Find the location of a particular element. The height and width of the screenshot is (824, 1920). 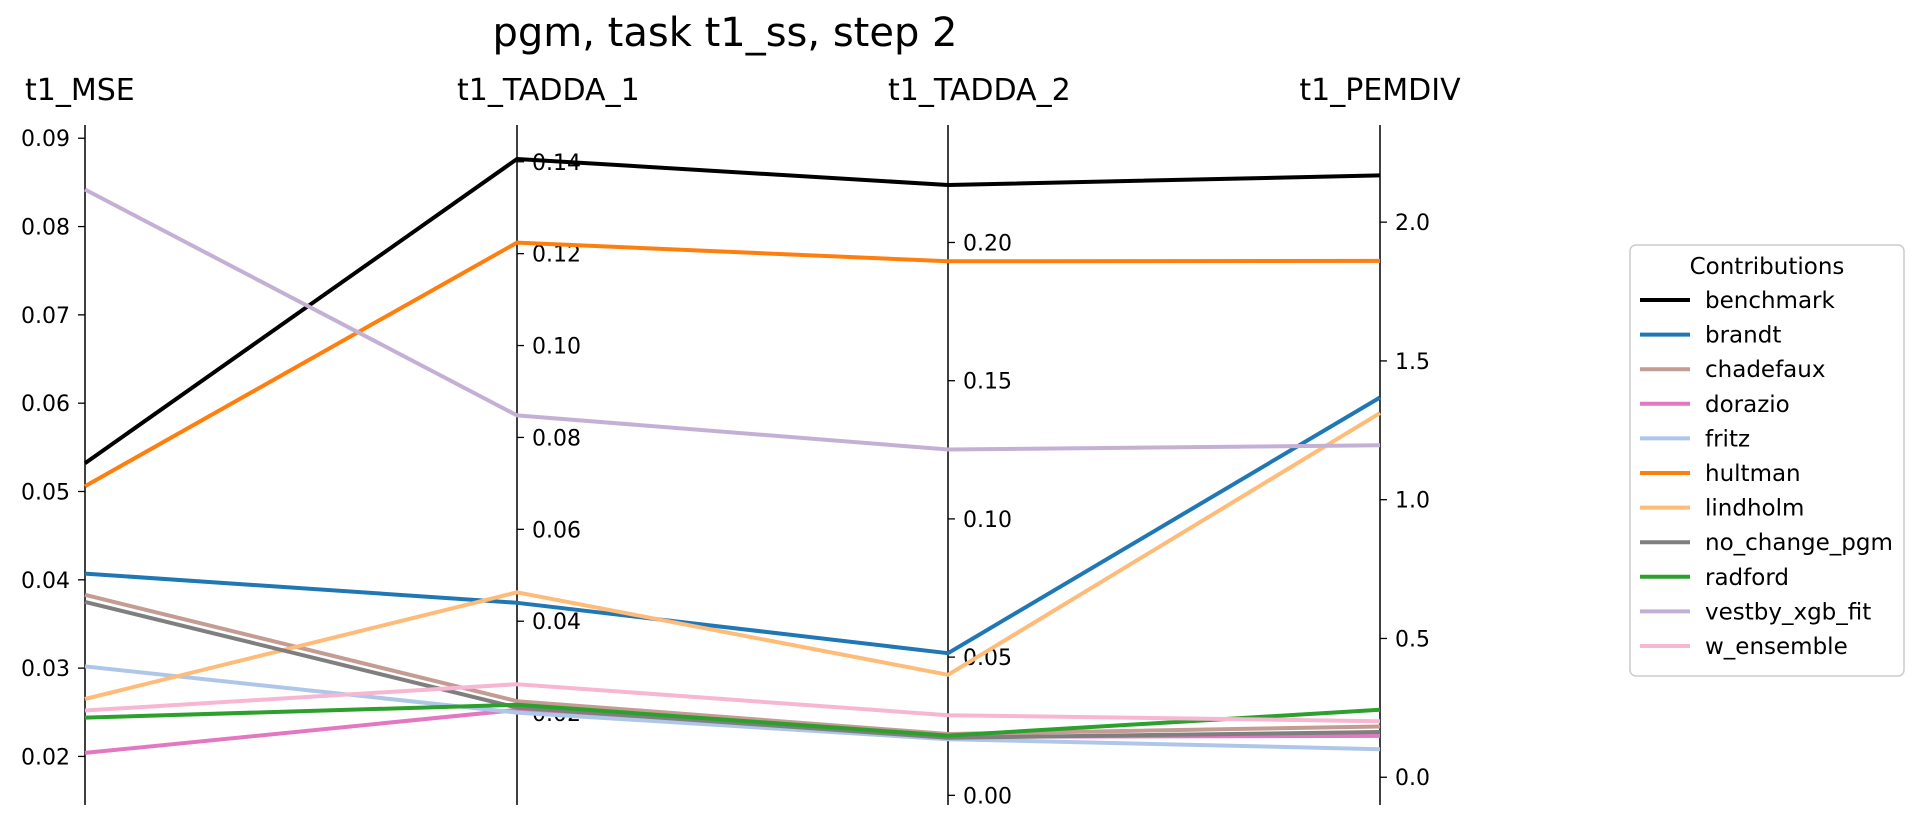

tick-label: 1.5 is located at coordinates (1412, 362).